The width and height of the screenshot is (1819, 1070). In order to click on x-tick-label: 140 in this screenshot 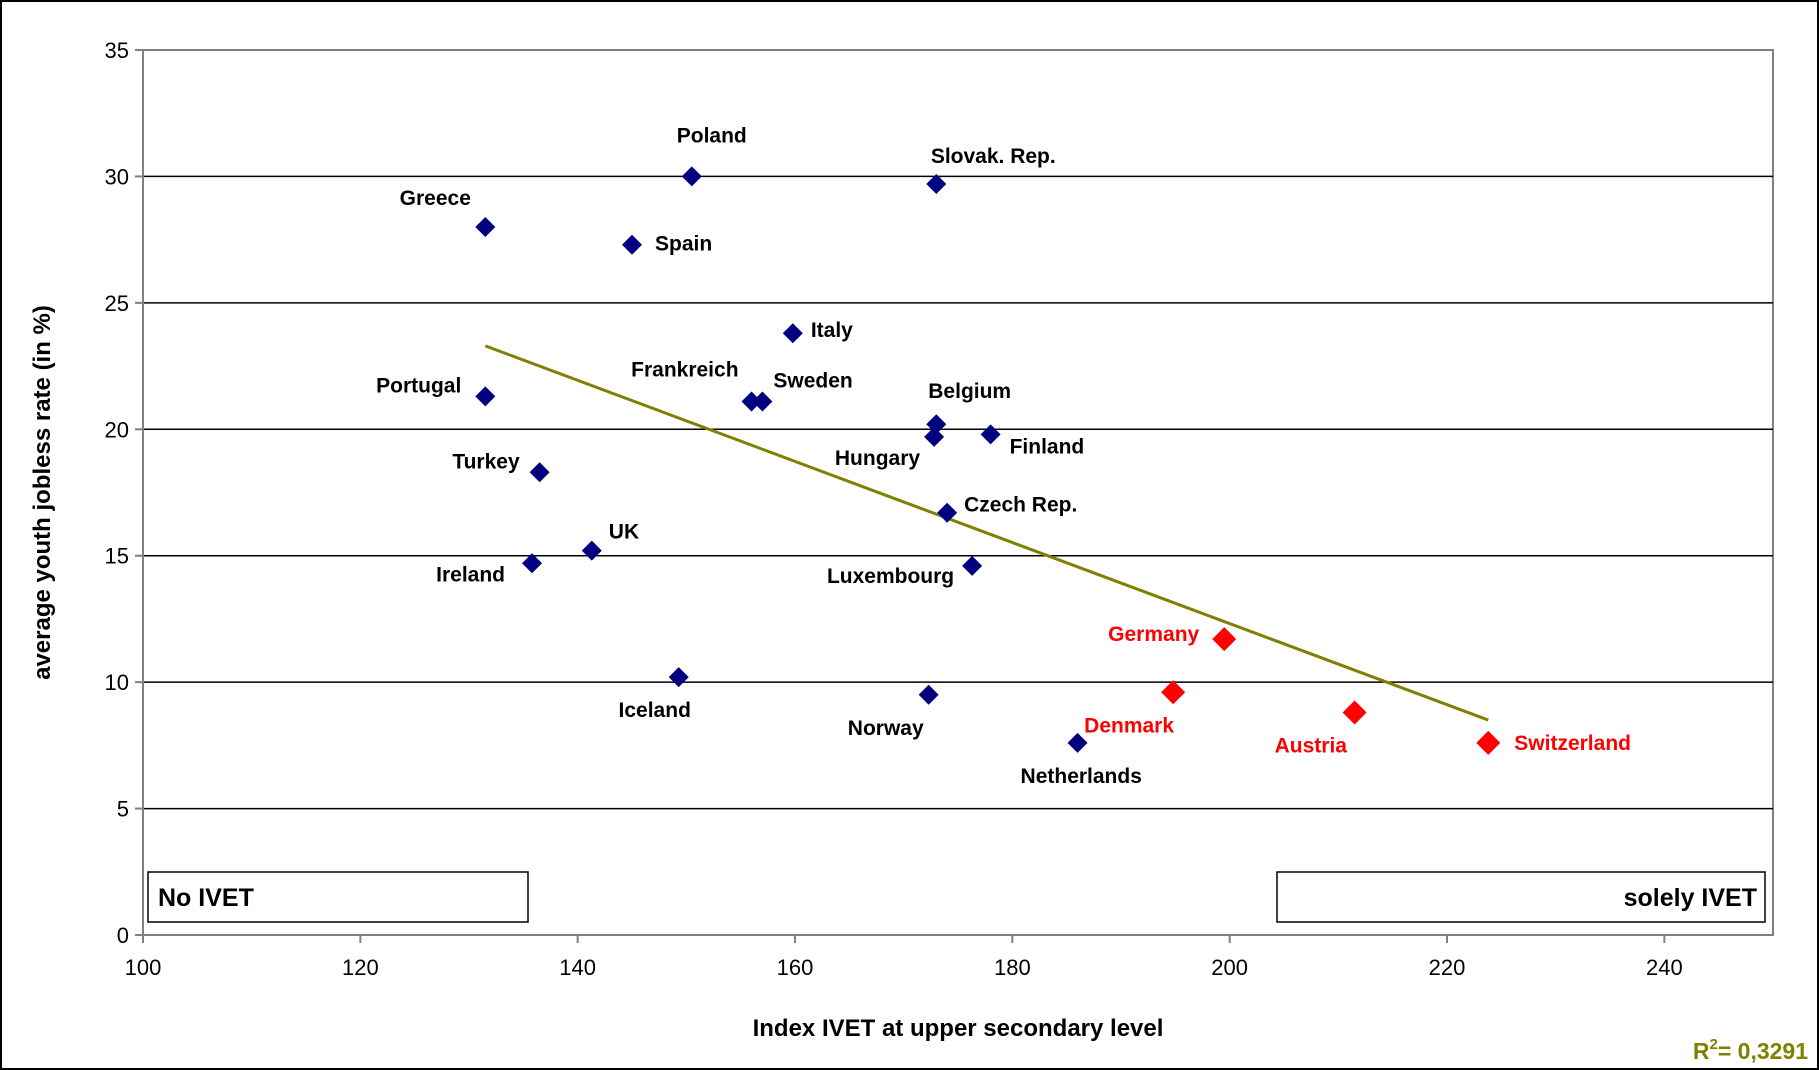, I will do `click(577, 967)`.